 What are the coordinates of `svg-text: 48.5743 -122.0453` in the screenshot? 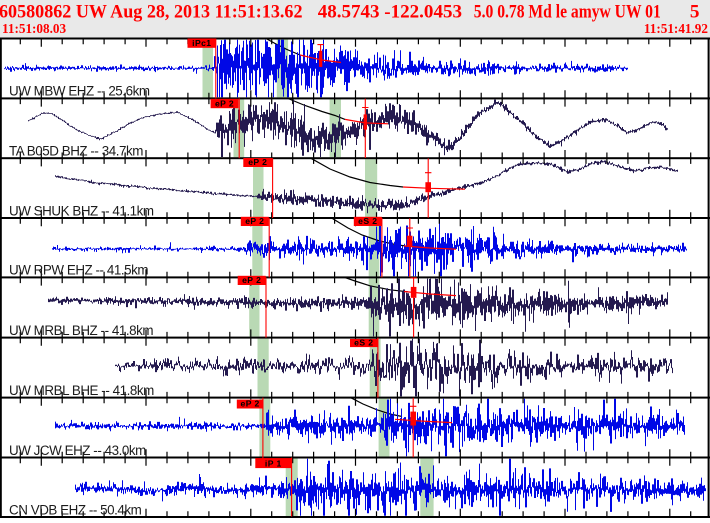 It's located at (390, 11).